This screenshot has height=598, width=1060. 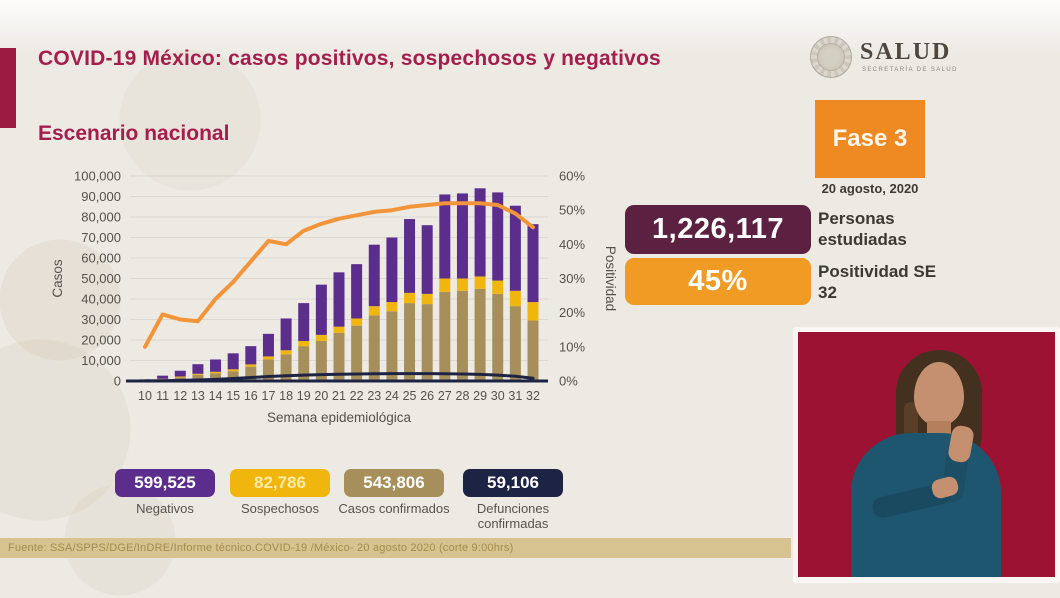 What do you see at coordinates (427, 396) in the screenshot?
I see `svg-text: 26` at bounding box center [427, 396].